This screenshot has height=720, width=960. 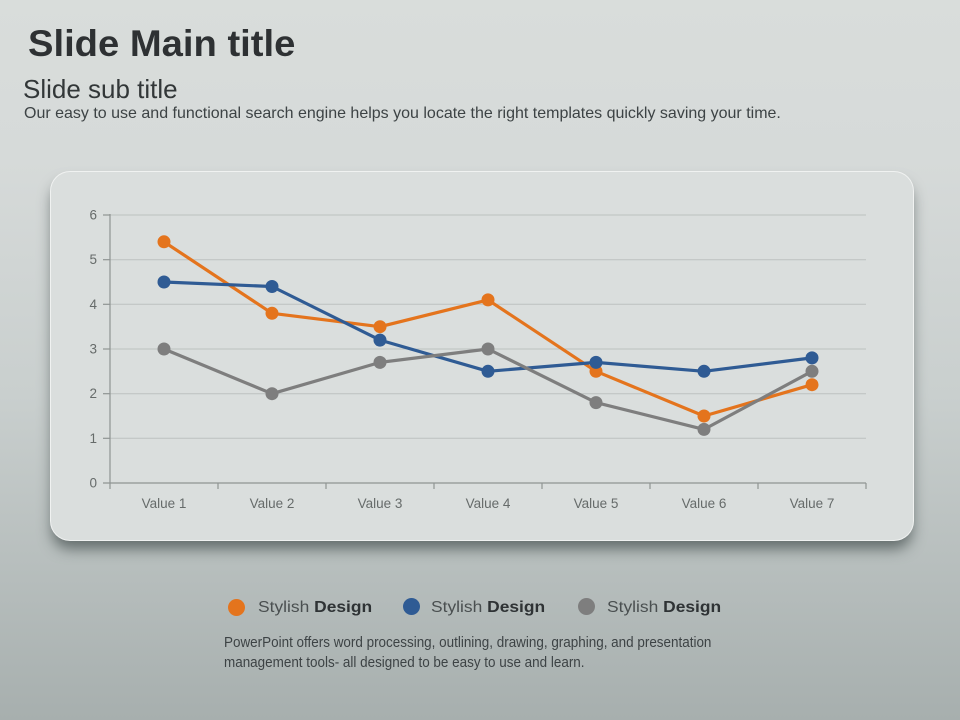 I want to click on svg-text: 4, so click(x=93, y=304).